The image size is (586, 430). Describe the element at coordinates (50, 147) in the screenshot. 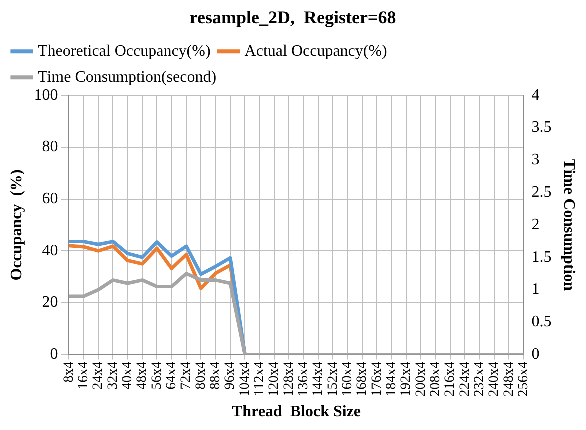

I see `y-tick-label: 80` at that location.